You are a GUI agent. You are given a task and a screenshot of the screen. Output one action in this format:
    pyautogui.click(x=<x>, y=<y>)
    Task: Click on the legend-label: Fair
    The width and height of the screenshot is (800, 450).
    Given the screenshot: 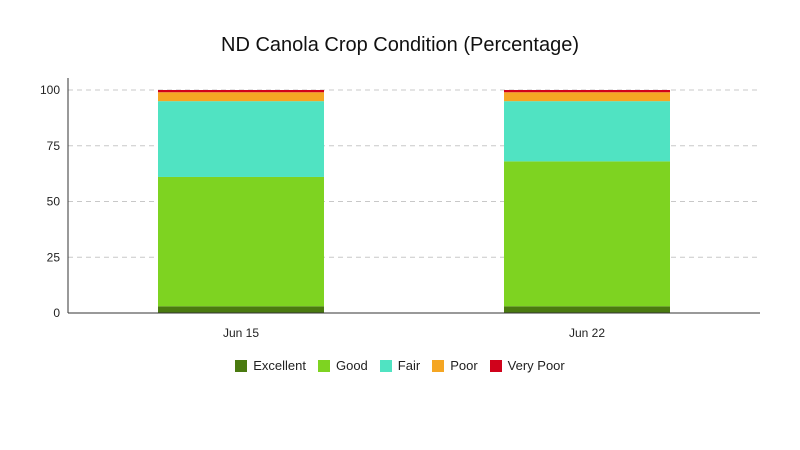 What is the action you would take?
    pyautogui.click(x=409, y=365)
    